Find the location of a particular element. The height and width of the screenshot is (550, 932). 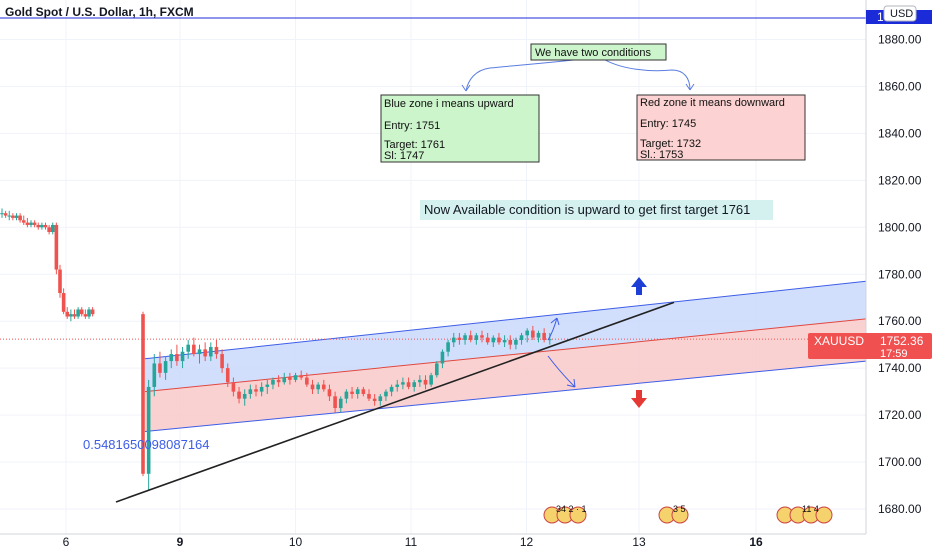

price-badge-symbol: XAUUSD is located at coordinates (839, 341).